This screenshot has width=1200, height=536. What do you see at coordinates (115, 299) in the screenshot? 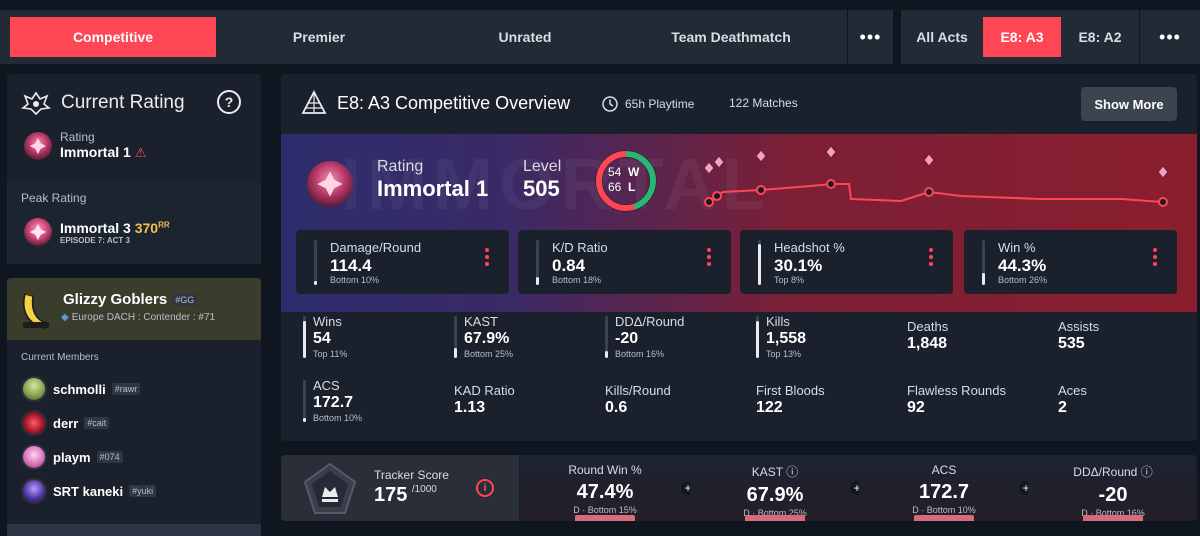
I see `team-name: Glizzy Goblers` at bounding box center [115, 299].